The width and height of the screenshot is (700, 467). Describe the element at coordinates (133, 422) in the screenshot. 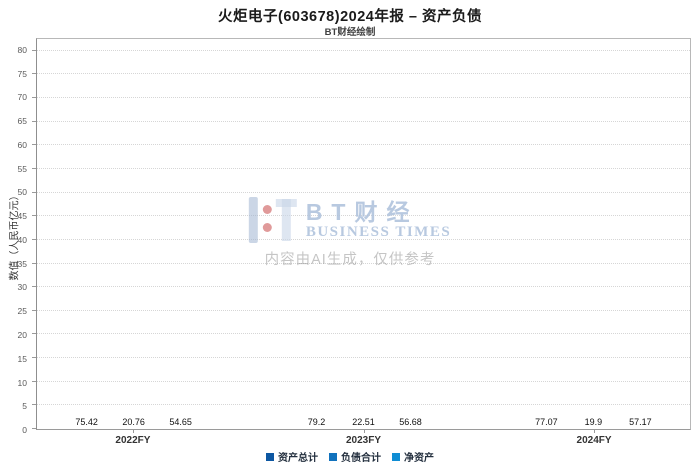

I see `bar-value-label: 20.76` at that location.